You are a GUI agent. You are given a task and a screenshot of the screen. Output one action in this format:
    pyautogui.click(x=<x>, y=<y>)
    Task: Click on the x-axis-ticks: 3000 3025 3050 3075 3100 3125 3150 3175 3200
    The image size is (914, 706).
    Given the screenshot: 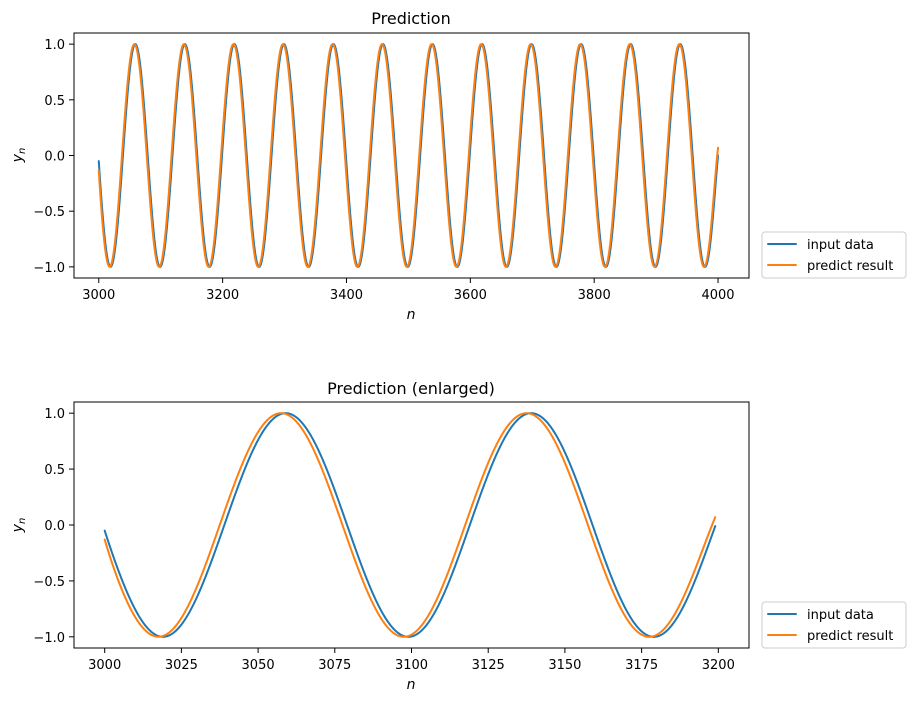 What is the action you would take?
    pyautogui.click(x=411, y=660)
    